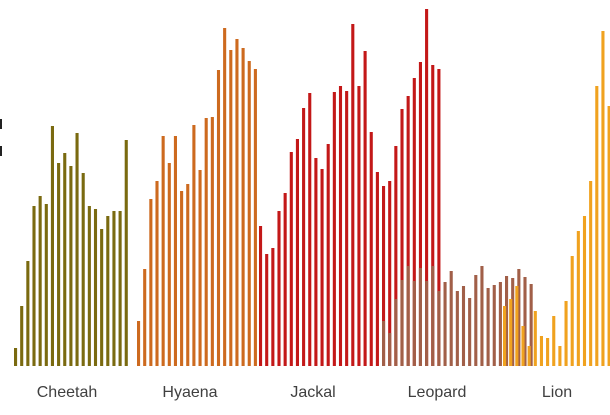 This screenshot has height=415, width=610. I want to click on category-label-cheetah: Cheetah, so click(67, 392).